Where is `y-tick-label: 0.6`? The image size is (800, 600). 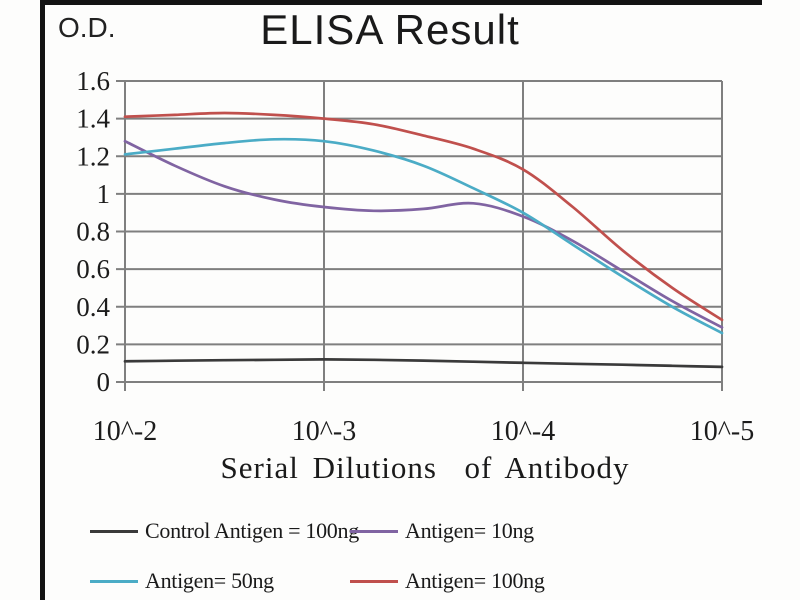 y-tick-label: 0.6 is located at coordinates (93, 269).